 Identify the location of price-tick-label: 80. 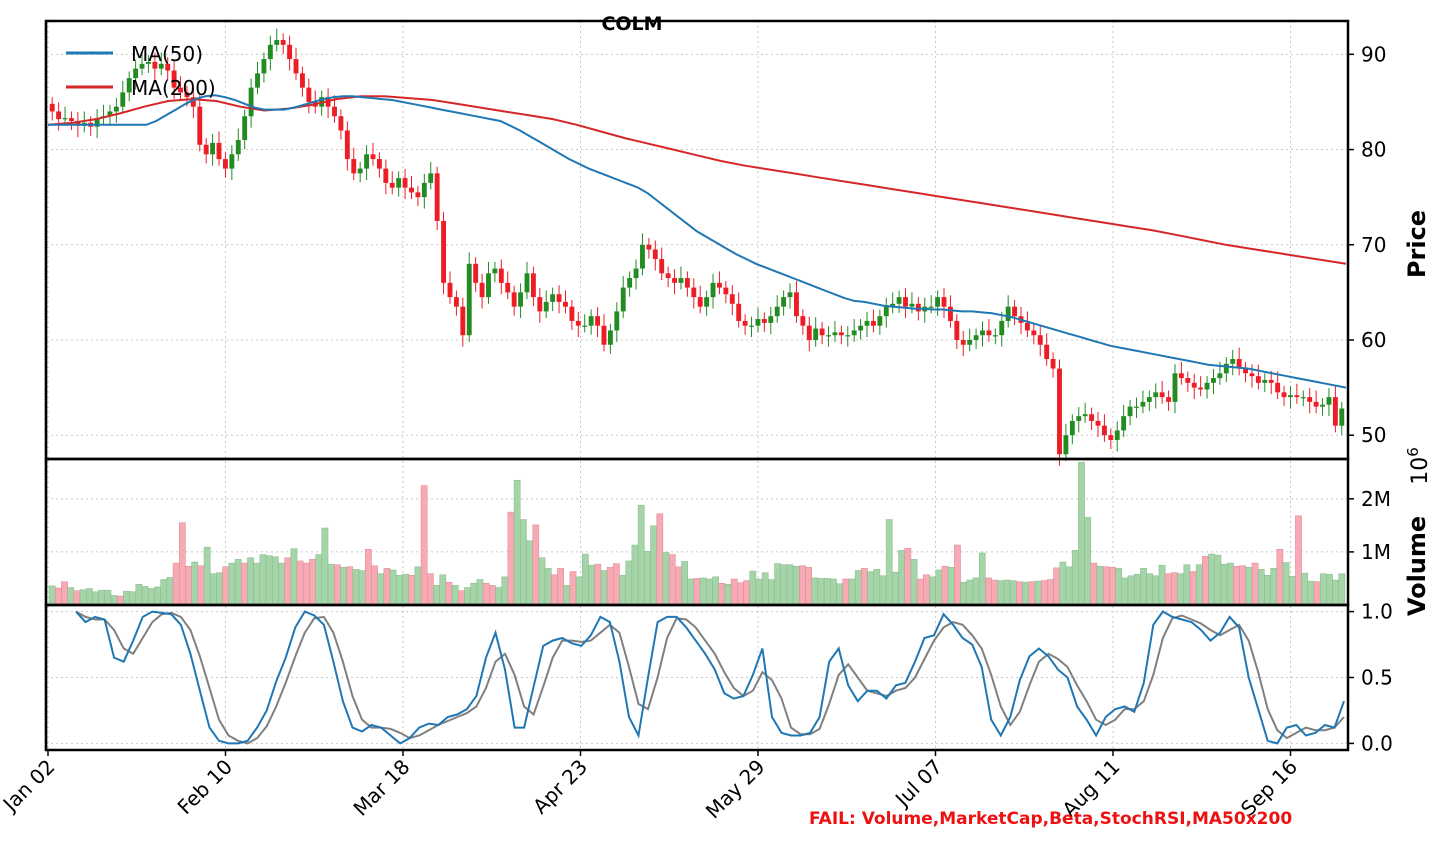
(1373, 150).